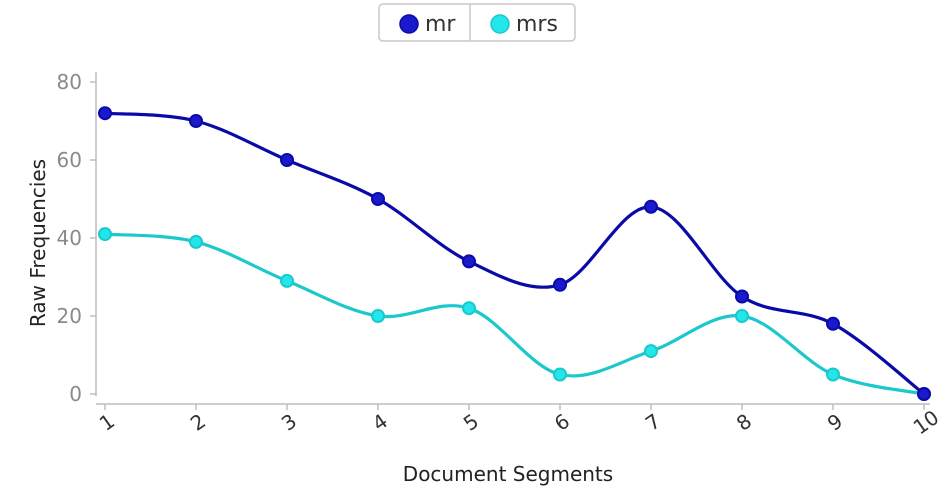  Describe the element at coordinates (926, 422) in the screenshot. I see `x-tick-label: 10` at that location.